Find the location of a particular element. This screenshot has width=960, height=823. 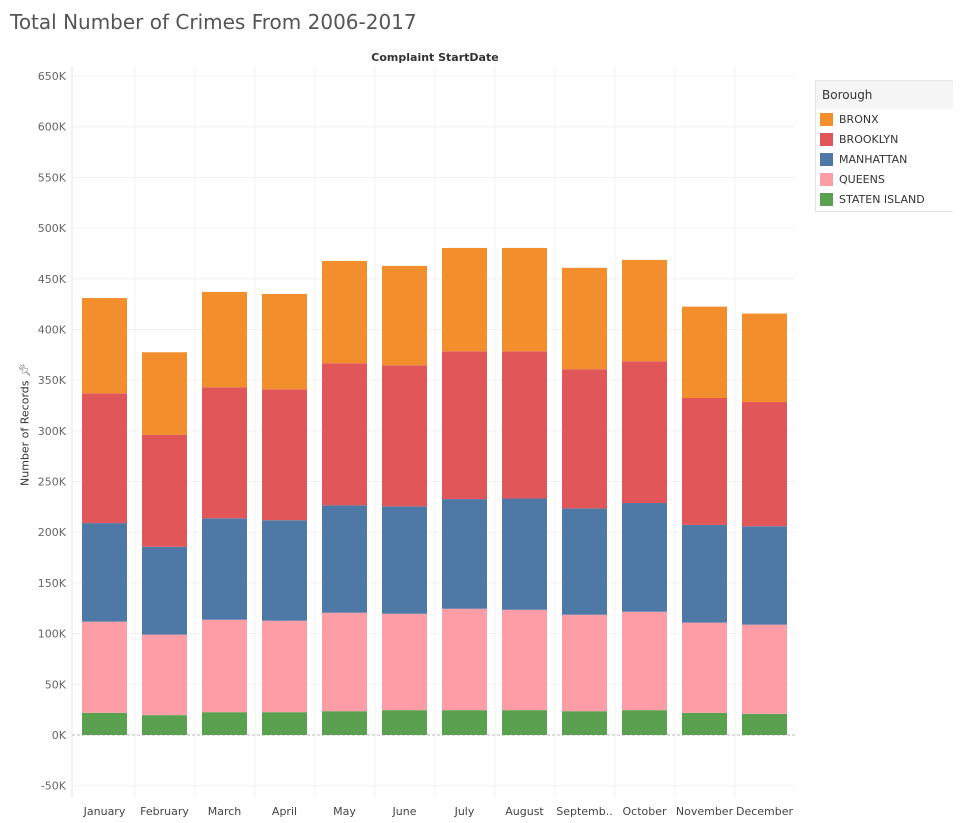

x-tick-label: July is located at coordinates (464, 811).